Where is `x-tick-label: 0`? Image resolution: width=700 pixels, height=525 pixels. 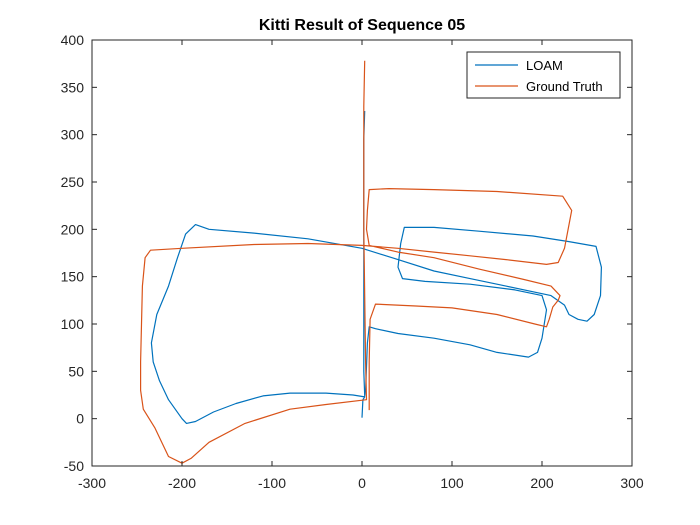
x-tick-label: 0 is located at coordinates (362, 483).